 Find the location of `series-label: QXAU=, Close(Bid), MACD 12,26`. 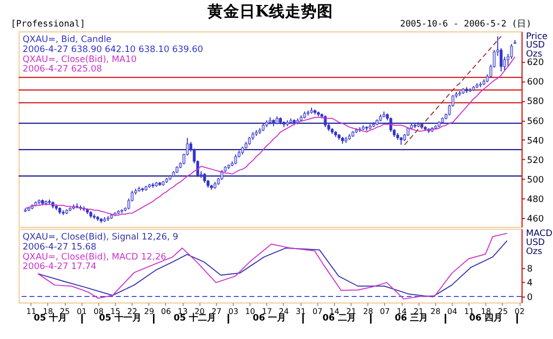

series-label: QXAU=, Close(Bid), MACD 12,26 is located at coordinates (94, 257).